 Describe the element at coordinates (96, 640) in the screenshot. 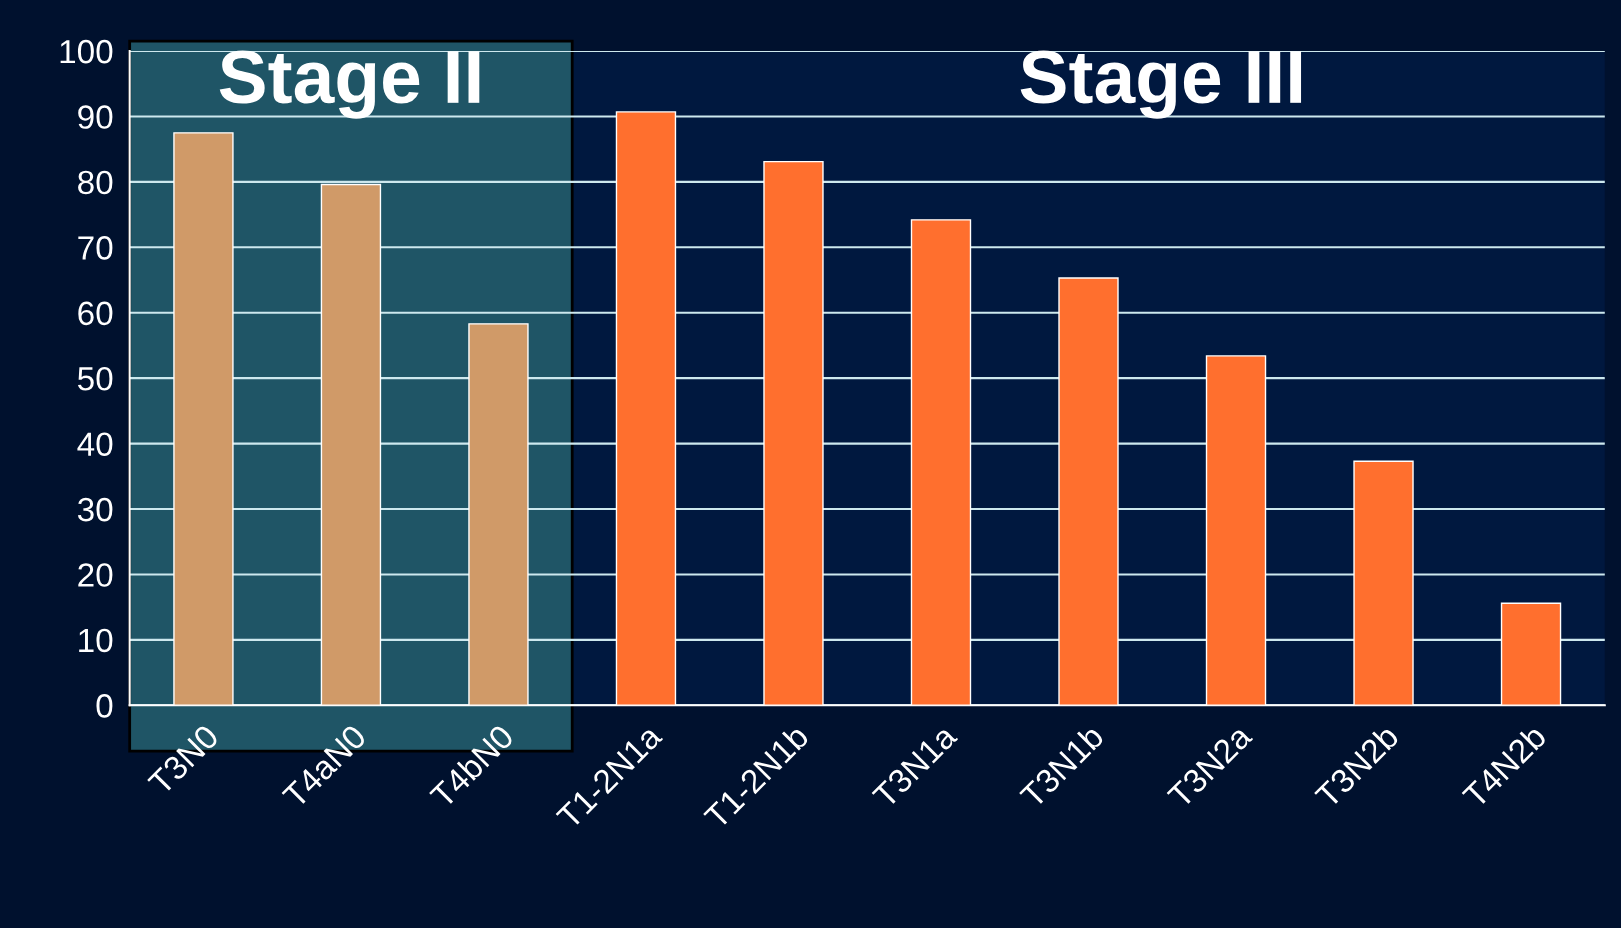

I see `y-tick-label: 10` at that location.